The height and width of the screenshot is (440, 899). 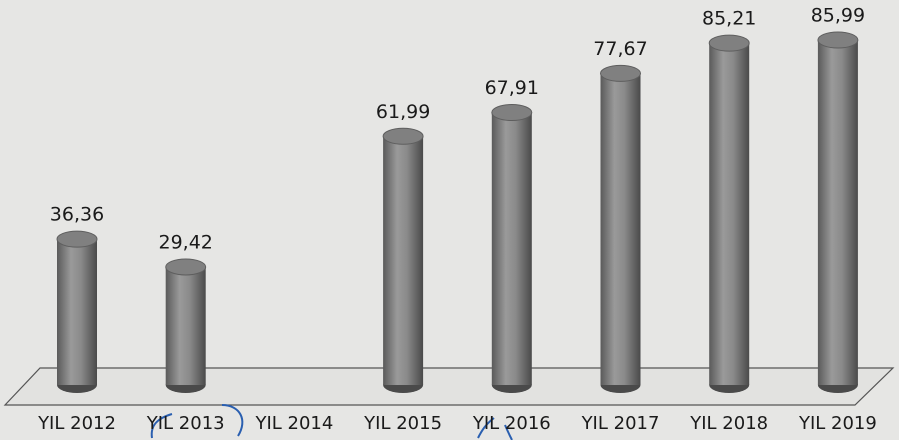 What do you see at coordinates (293, 423) in the screenshot?
I see `x-tick-label: YIL 2014` at bounding box center [293, 423].